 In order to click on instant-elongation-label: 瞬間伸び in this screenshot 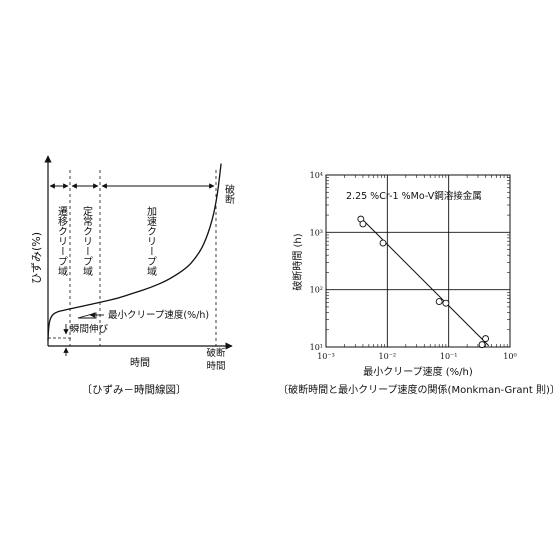, I will do `click(89, 329)`.